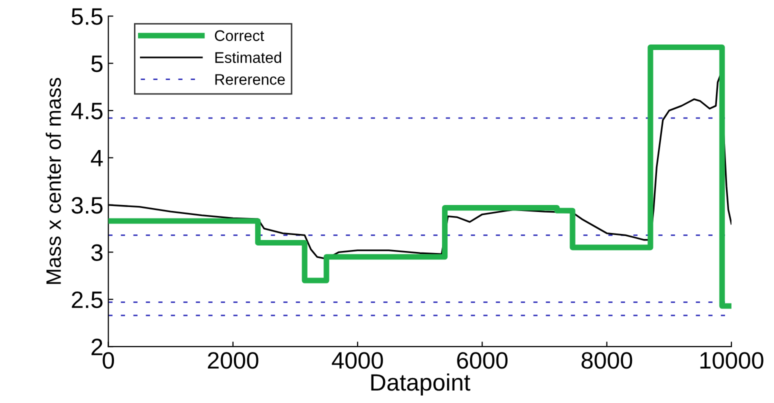  Describe the element at coordinates (482, 360) in the screenshot. I see `x-tick-label: 6000` at that location.